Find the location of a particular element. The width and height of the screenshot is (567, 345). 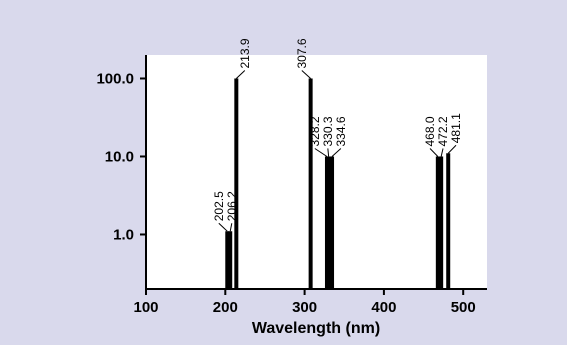

x-tick-label: 200 is located at coordinates (225, 307).